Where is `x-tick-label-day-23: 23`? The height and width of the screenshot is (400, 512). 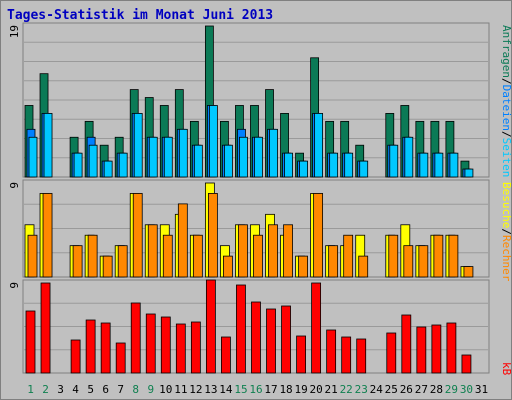
x-tick-label-day-23: 23 is located at coordinates (361, 389).